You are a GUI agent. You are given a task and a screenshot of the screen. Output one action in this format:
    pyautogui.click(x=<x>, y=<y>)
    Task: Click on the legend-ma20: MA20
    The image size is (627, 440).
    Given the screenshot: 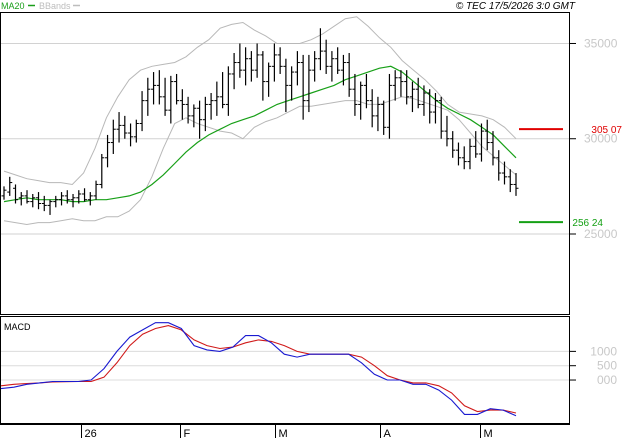 What is the action you would take?
    pyautogui.click(x=13, y=6)
    